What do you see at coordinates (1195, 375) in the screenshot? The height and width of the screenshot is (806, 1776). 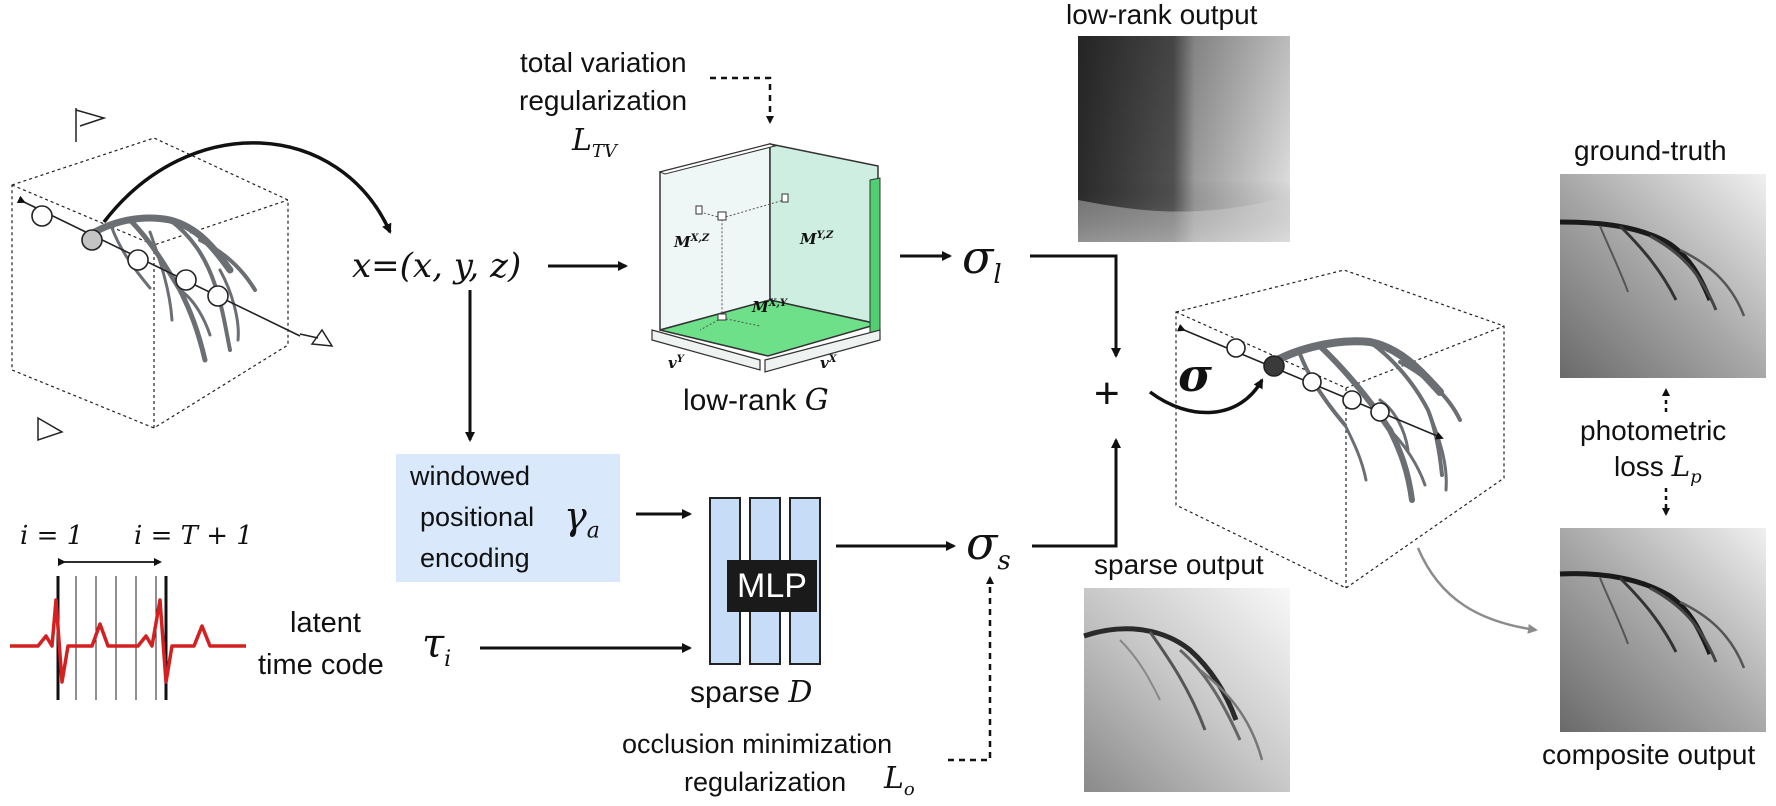 I see `sigma-label: σ` at bounding box center [1195, 375].